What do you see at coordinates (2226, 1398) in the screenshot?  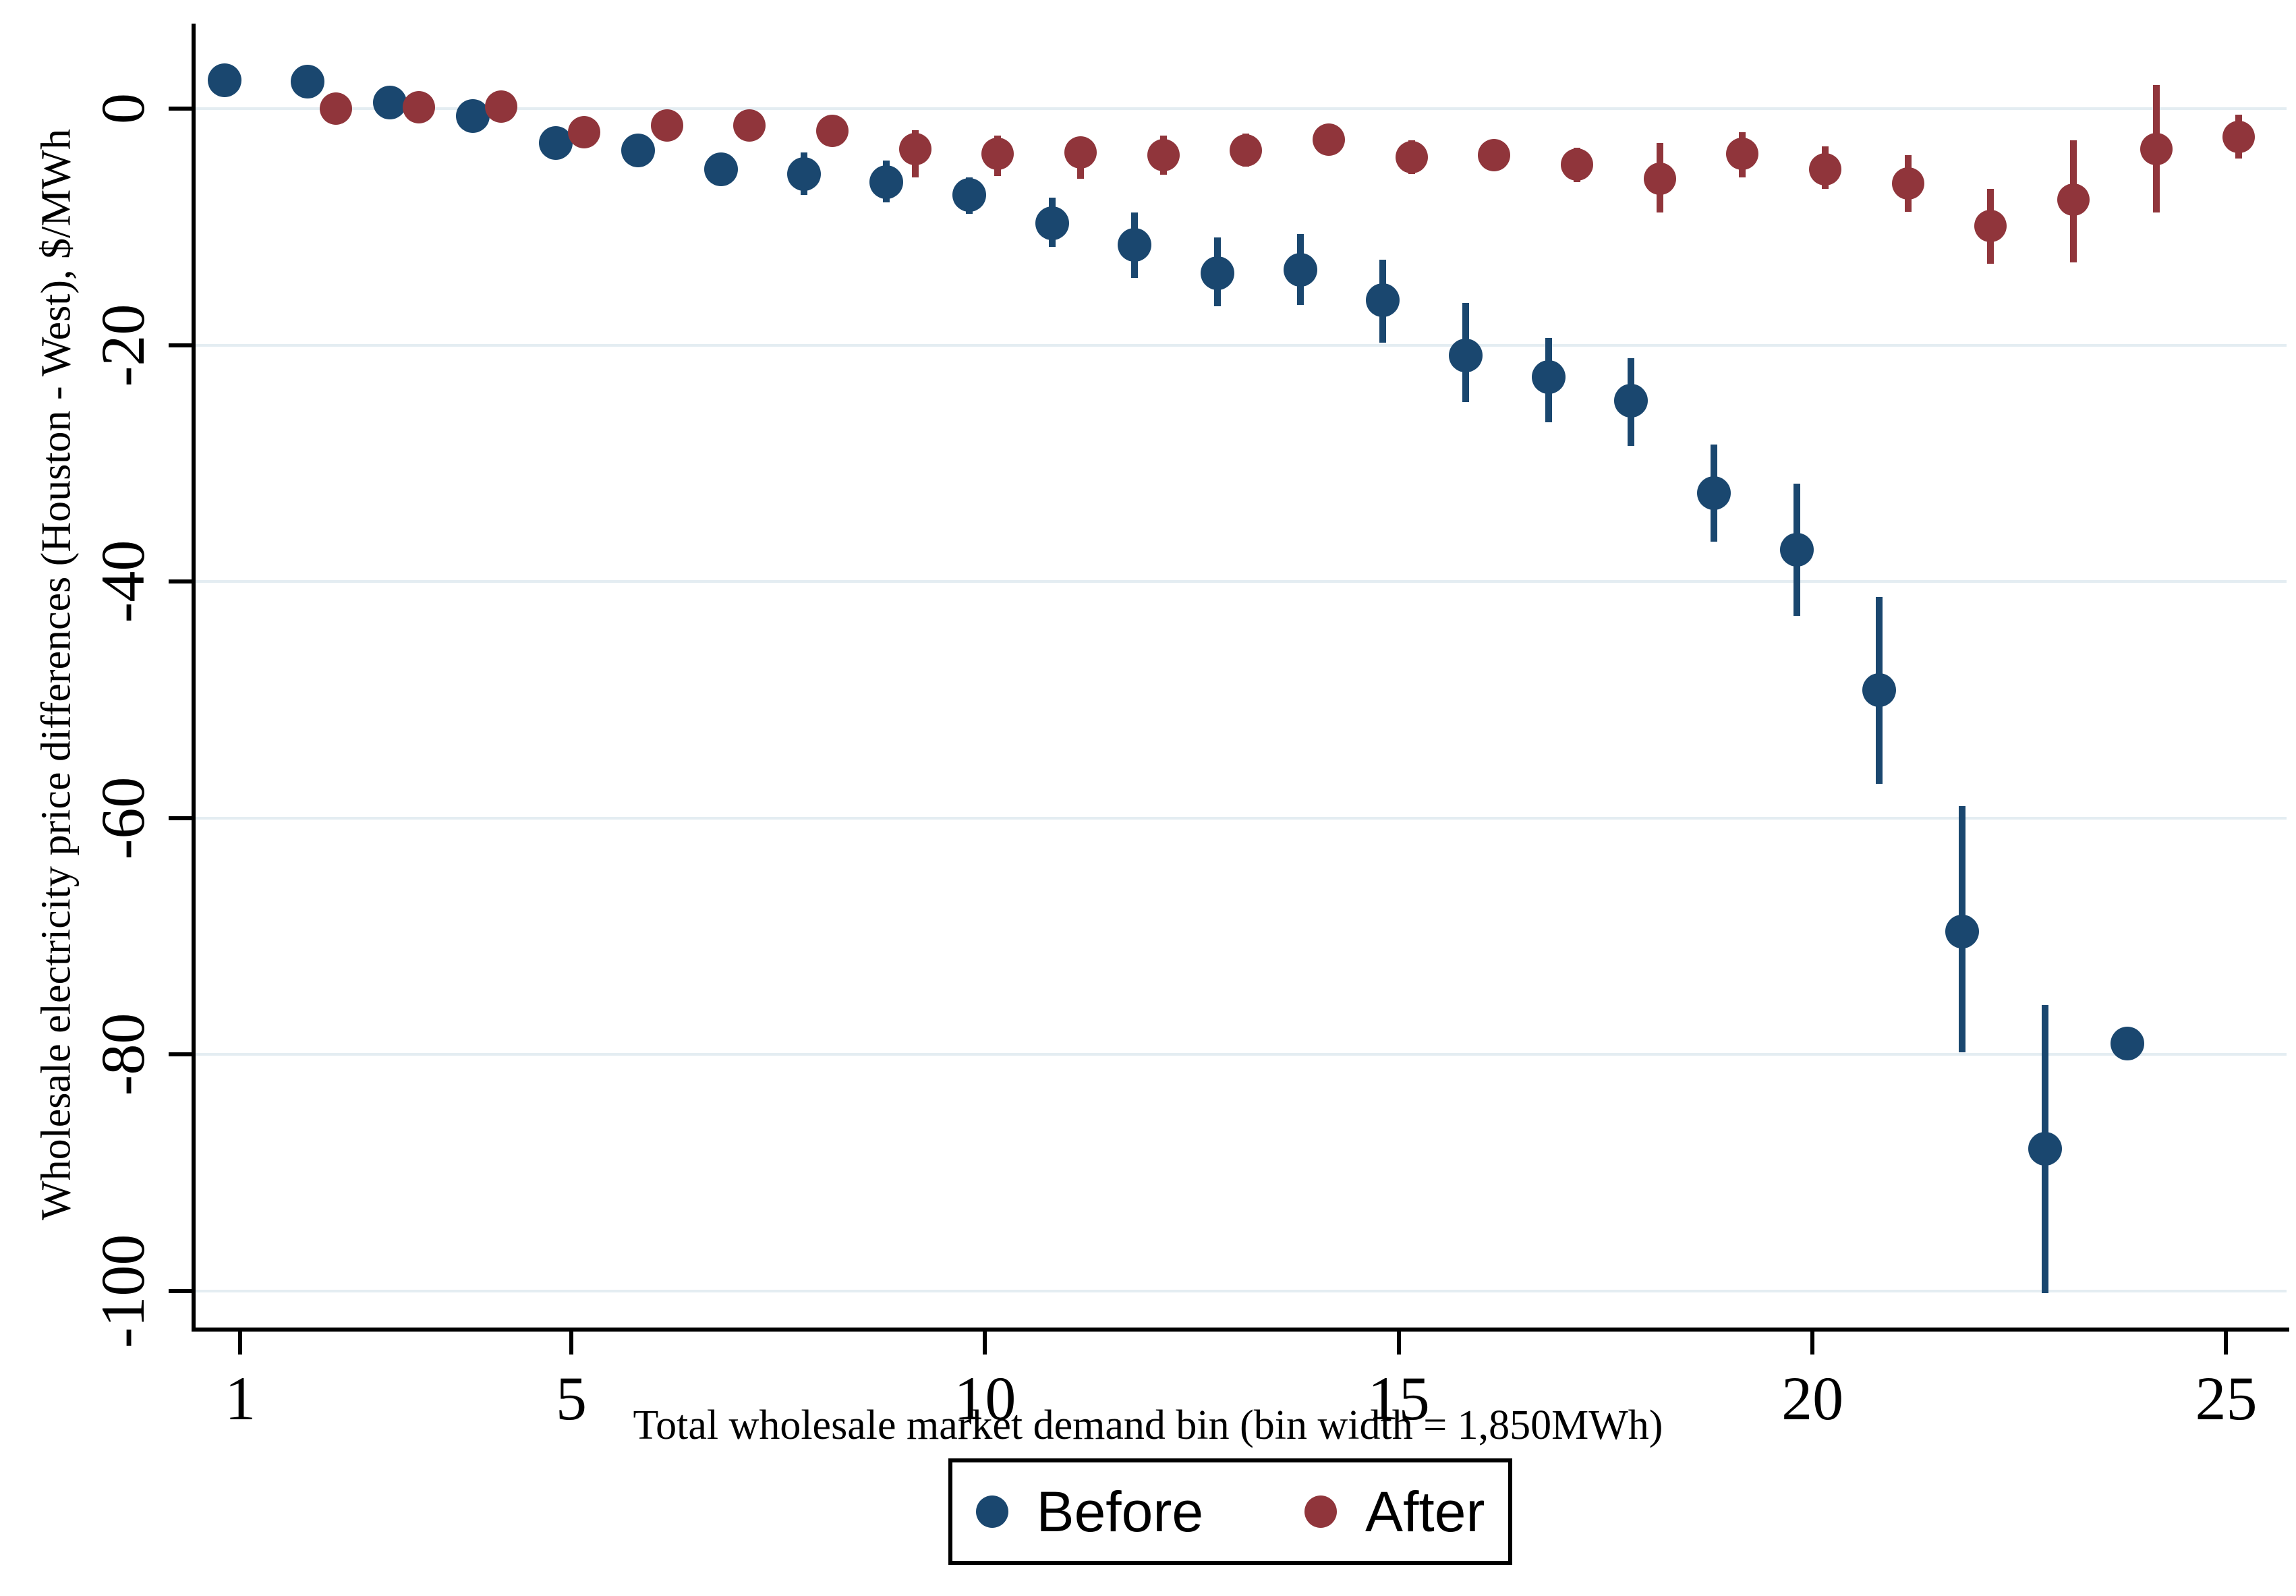 I see `x-tick-label: 25` at bounding box center [2226, 1398].